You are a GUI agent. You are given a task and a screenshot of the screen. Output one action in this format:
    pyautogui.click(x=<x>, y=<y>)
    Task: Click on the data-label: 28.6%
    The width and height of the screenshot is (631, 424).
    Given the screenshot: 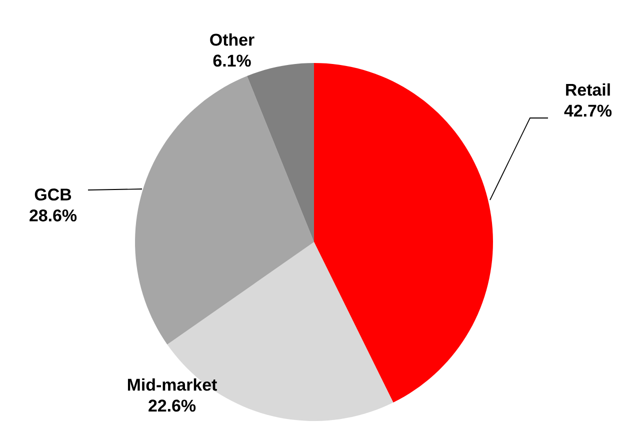 What is the action you would take?
    pyautogui.click(x=53, y=215)
    